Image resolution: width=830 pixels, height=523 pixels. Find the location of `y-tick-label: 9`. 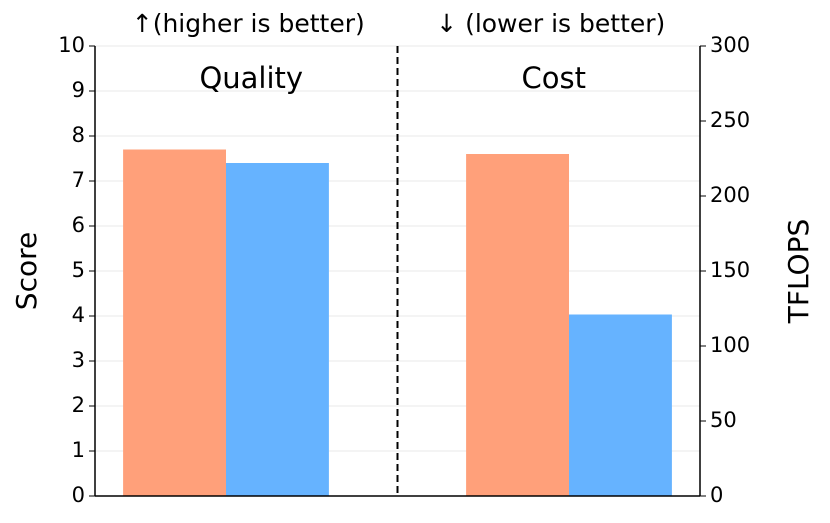

y-tick-label: 9 is located at coordinates (78, 90).